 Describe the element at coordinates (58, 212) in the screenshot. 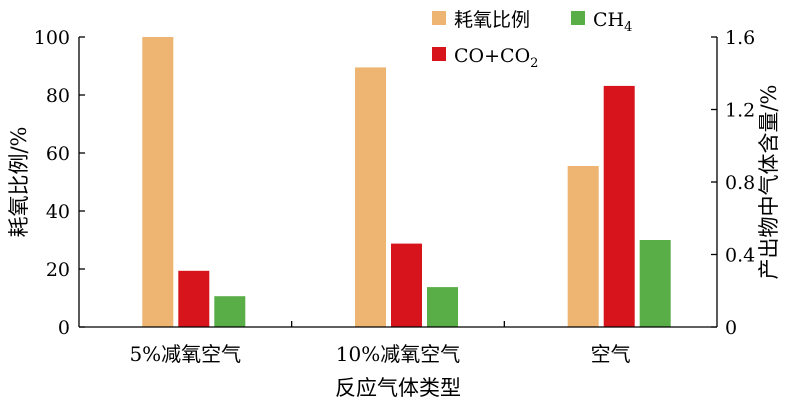

I see `left-tick-label: 40` at that location.